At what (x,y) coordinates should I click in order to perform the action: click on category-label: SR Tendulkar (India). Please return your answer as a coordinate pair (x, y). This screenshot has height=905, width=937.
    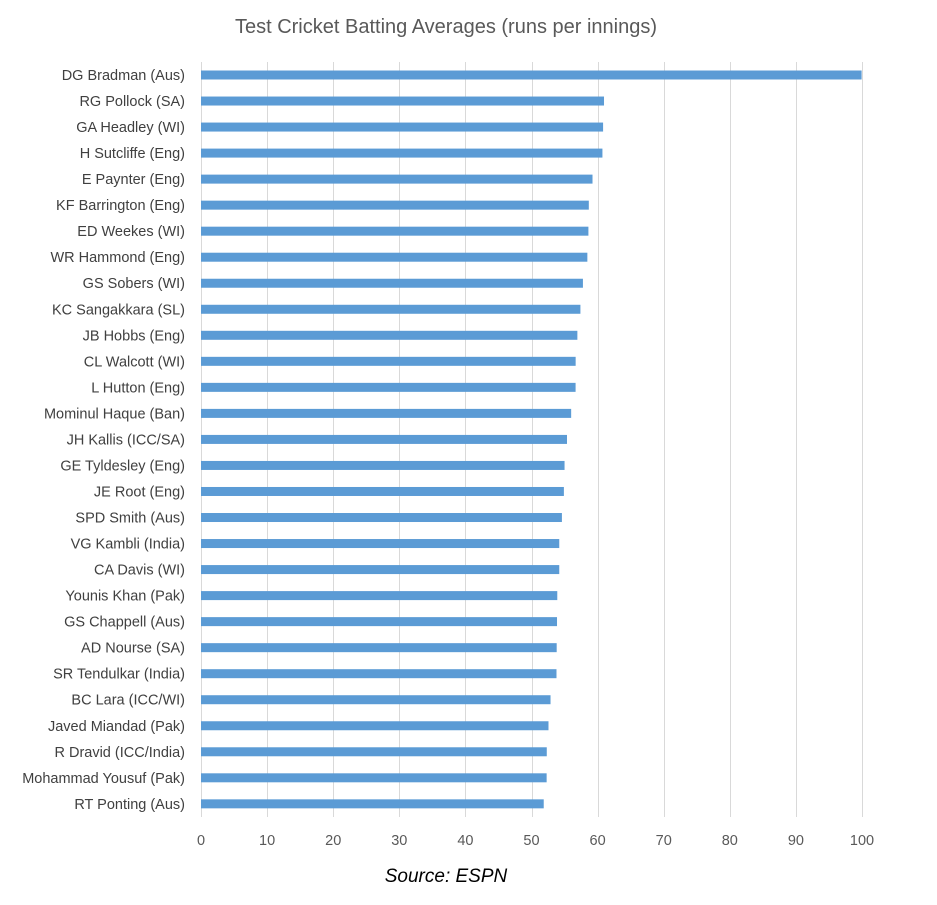
    Looking at the image, I should click on (119, 675).